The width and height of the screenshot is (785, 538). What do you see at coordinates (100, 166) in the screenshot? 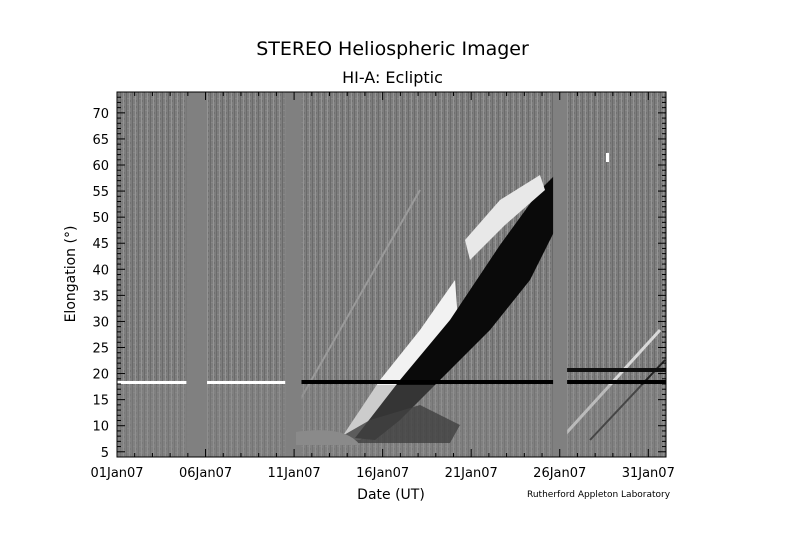
I see `y-tick-label: 60` at bounding box center [100, 166].